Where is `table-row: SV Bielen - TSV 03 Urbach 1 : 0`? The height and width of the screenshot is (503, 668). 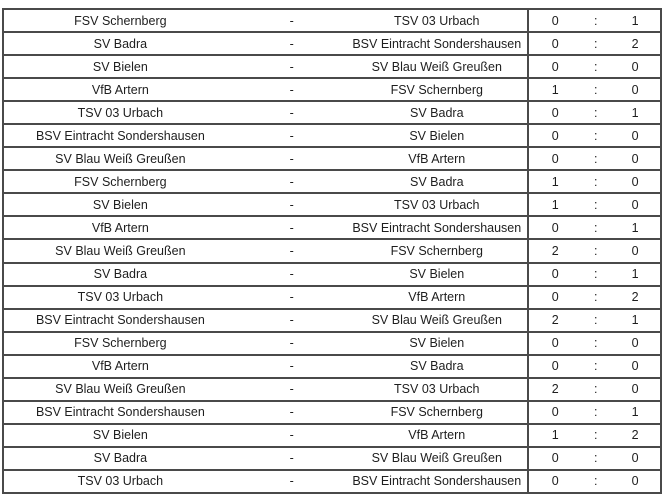
table-row: SV Bielen - TSV 03 Urbach 1 : 0 is located at coordinates (332, 206).